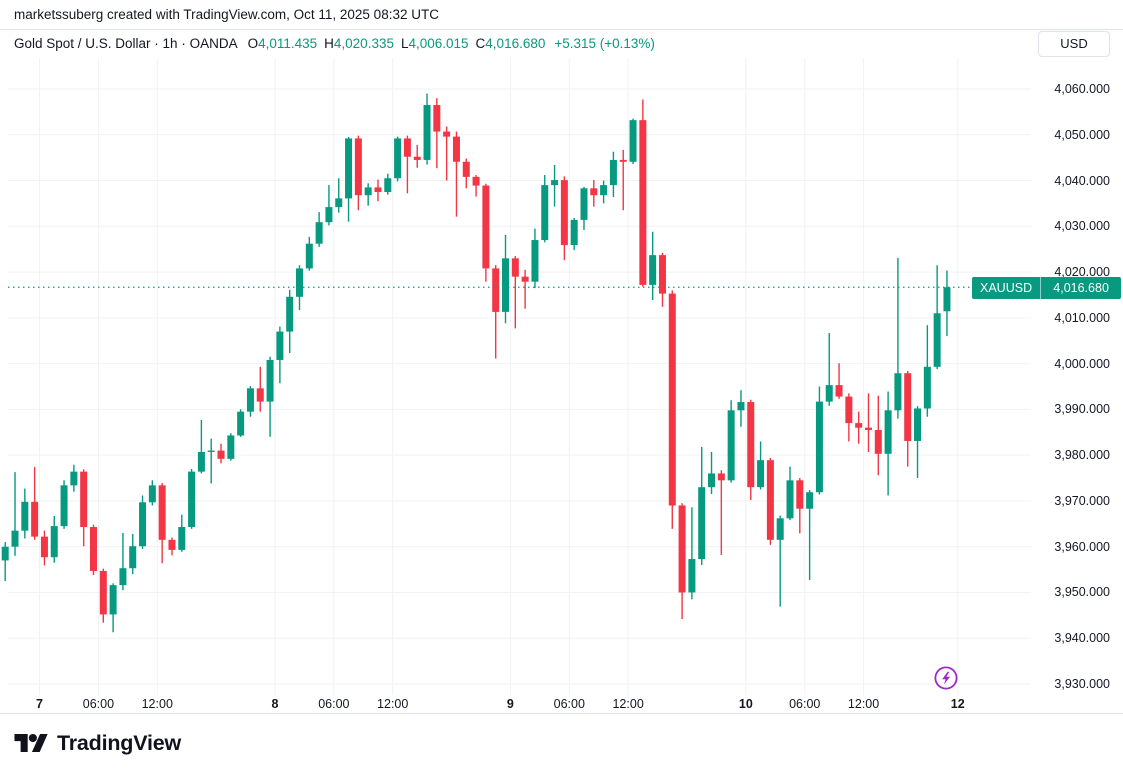 This screenshot has width=1123, height=776. I want to click on lightning-bolt-icon, so click(946, 678).